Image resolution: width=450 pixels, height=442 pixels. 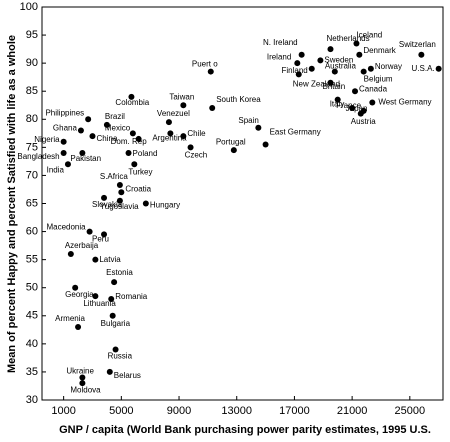 What do you see at coordinates (38, 156) in the screenshot?
I see `point-label: Bangladesh` at bounding box center [38, 156].